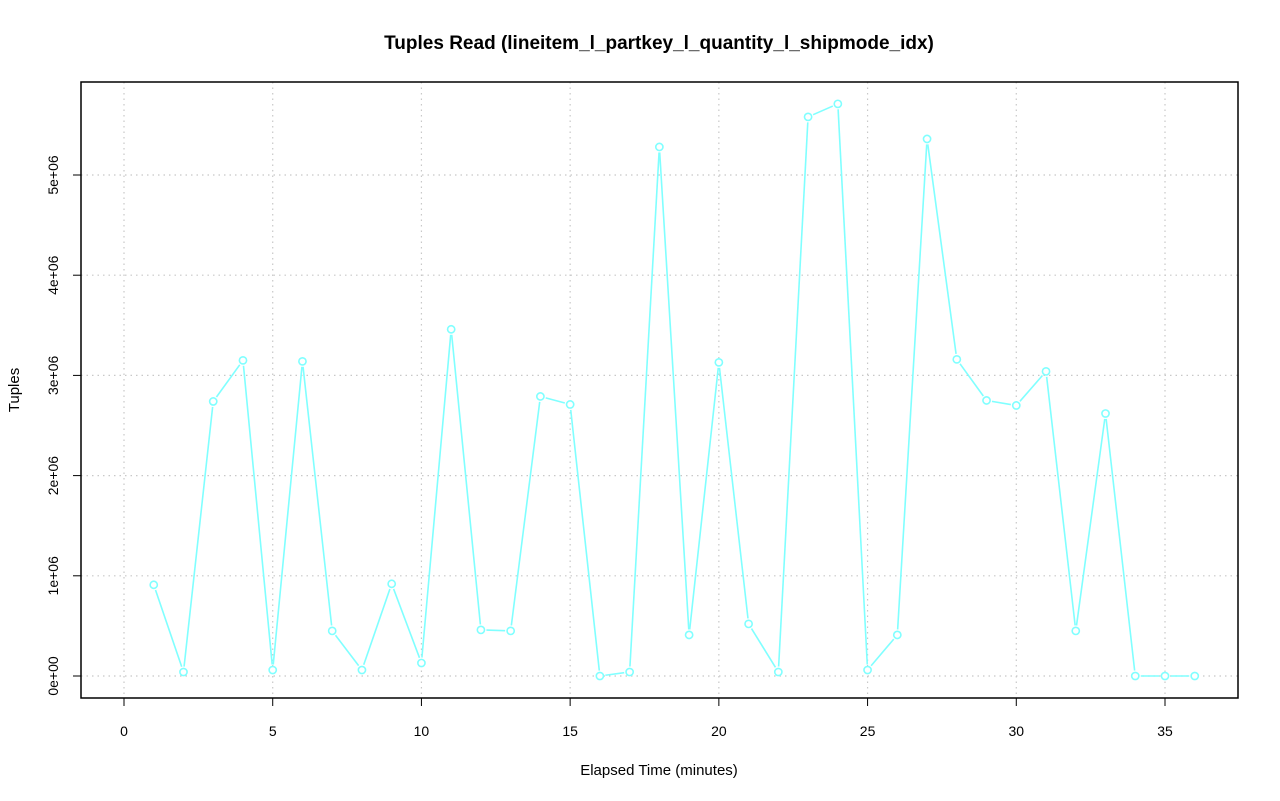 This screenshot has width=1280, height=801. Describe the element at coordinates (63, 425) in the screenshot. I see `y-axis: 0e+00 1e+06 2e+06 3e+06 4e+06 5e+06` at that location.